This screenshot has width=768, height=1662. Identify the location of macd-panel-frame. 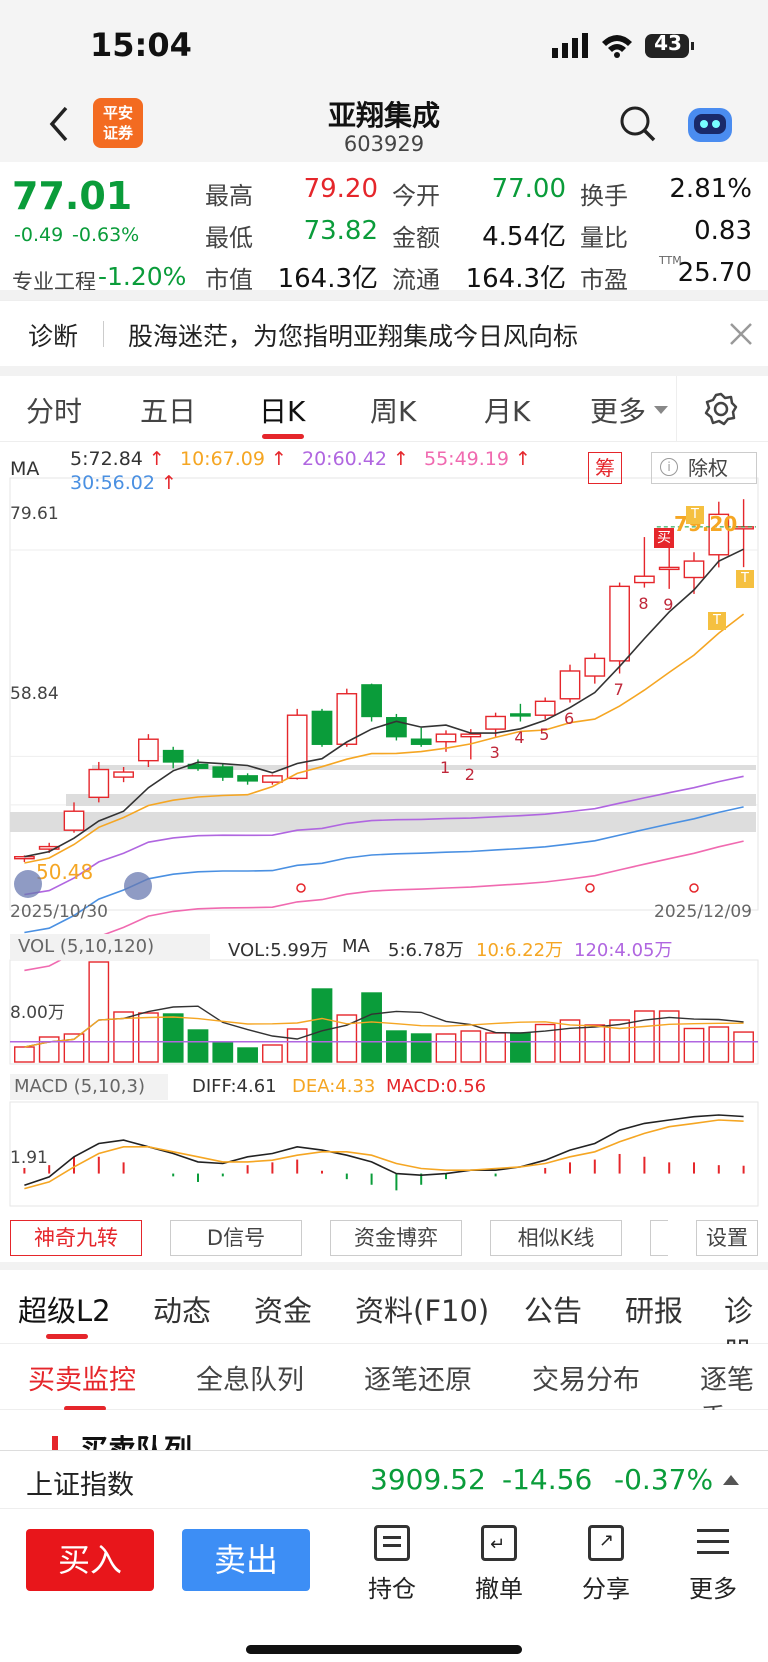
(384, 1154).